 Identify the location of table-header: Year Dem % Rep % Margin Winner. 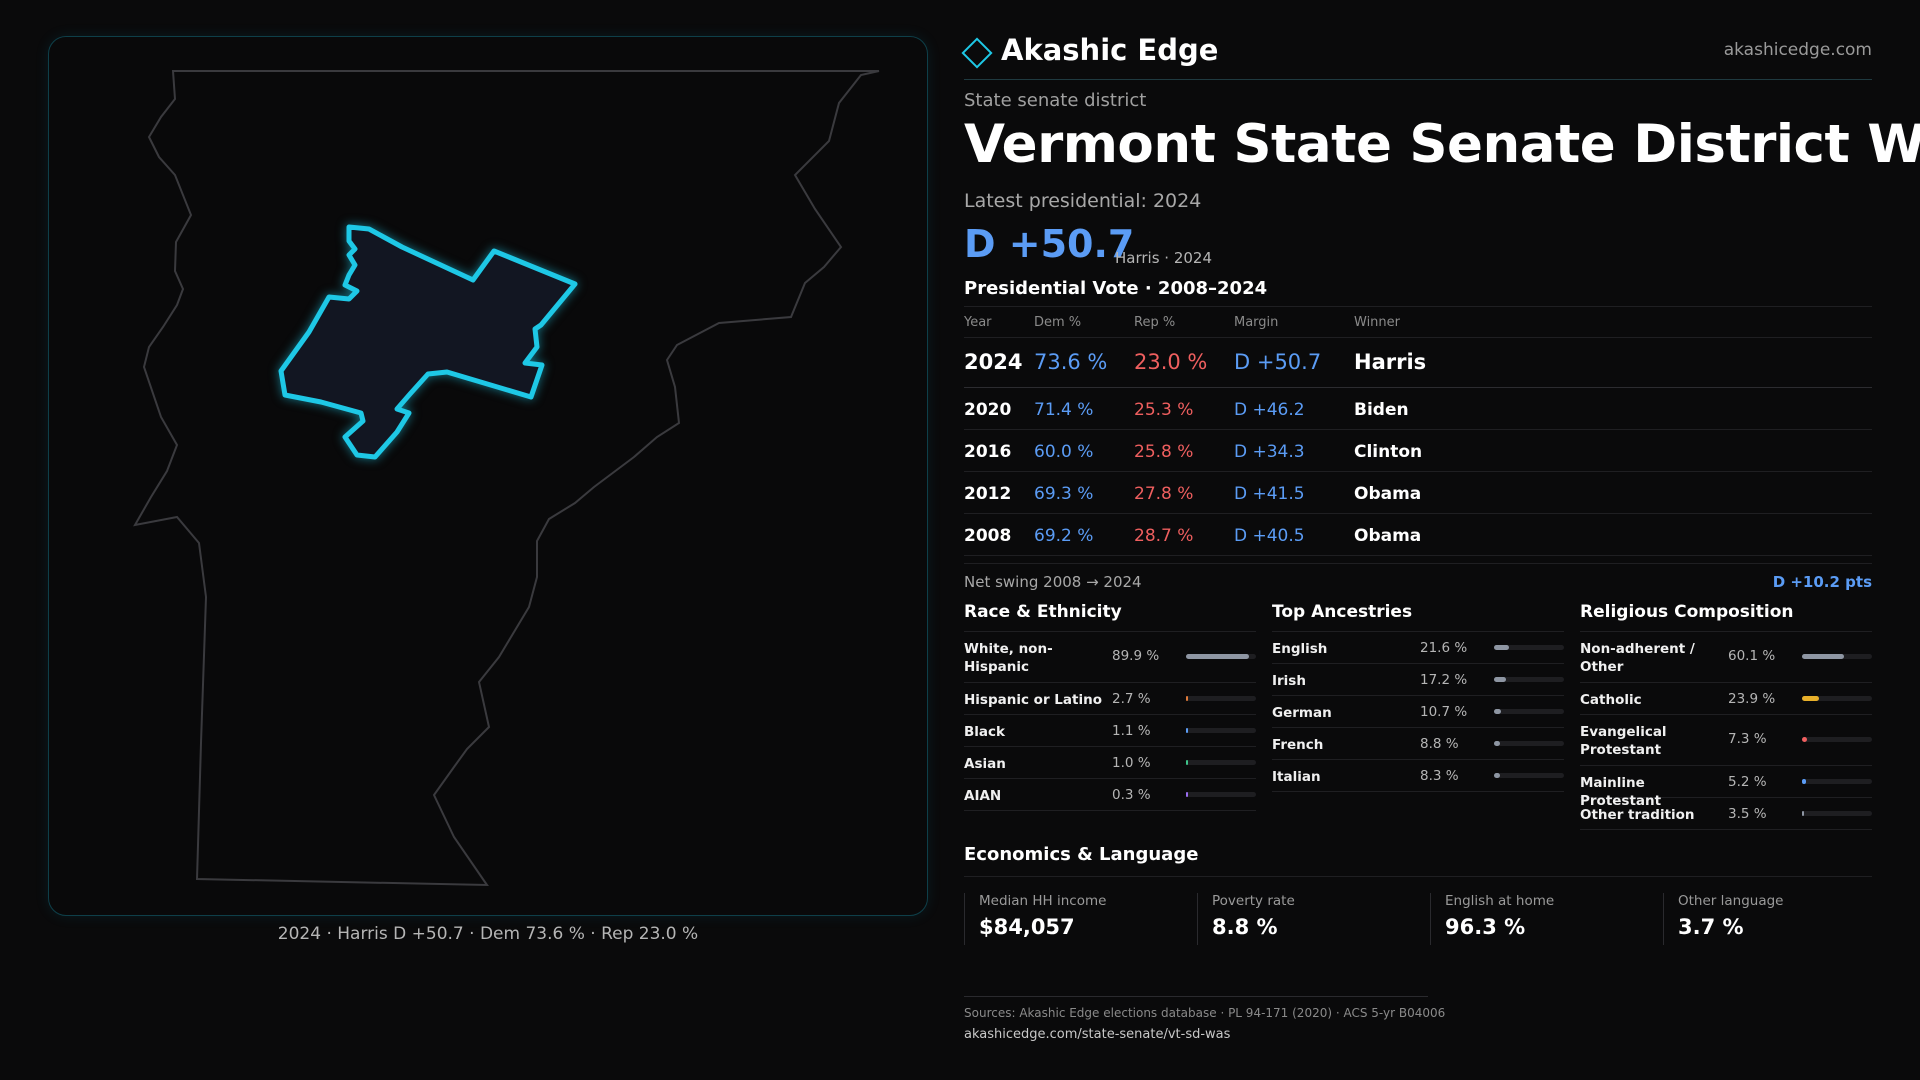
(1418, 322).